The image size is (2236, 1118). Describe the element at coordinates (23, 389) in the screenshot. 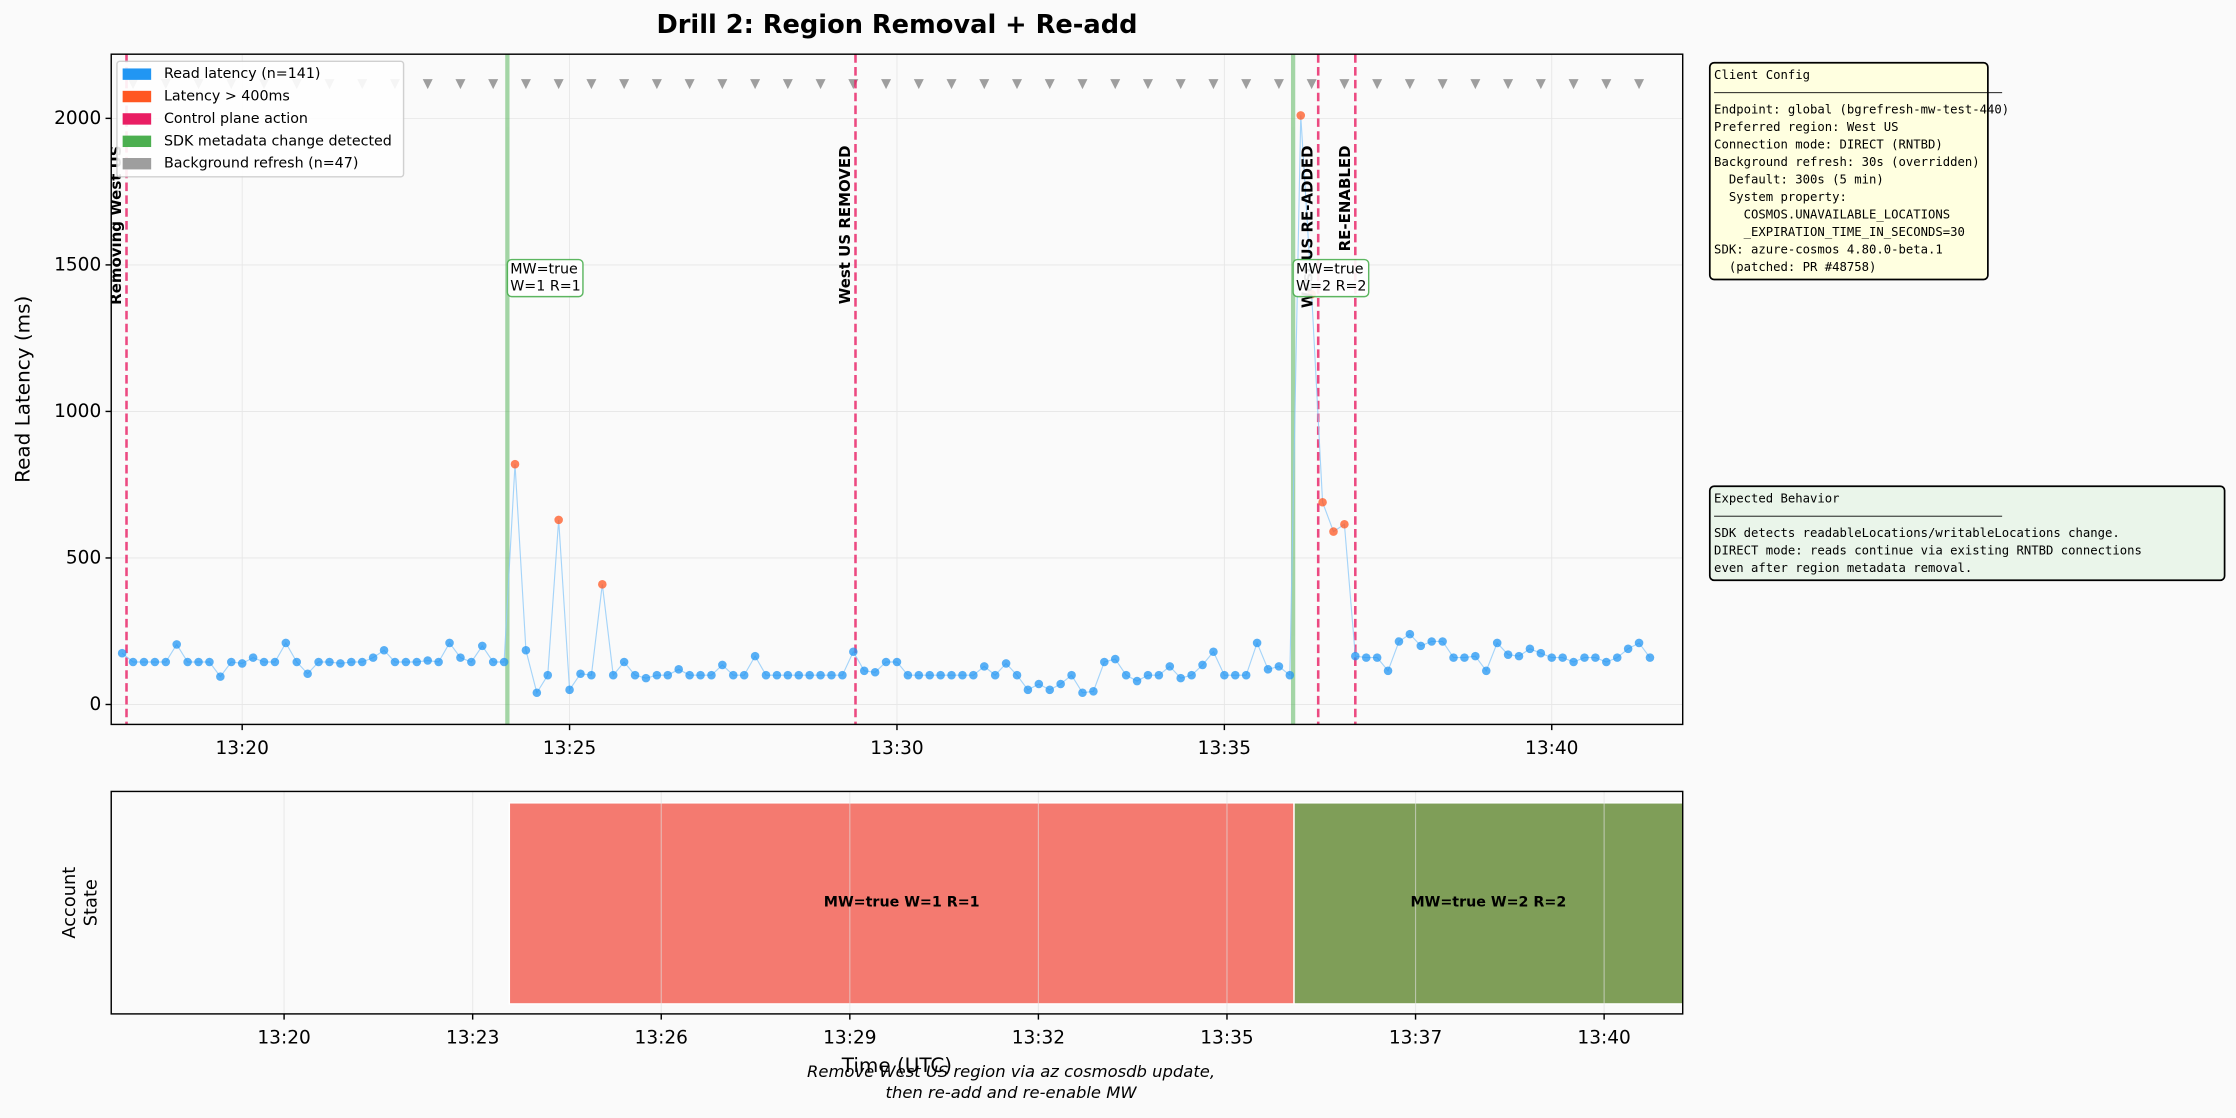

I see `y-axis-label: Read Latency (ms)` at that location.